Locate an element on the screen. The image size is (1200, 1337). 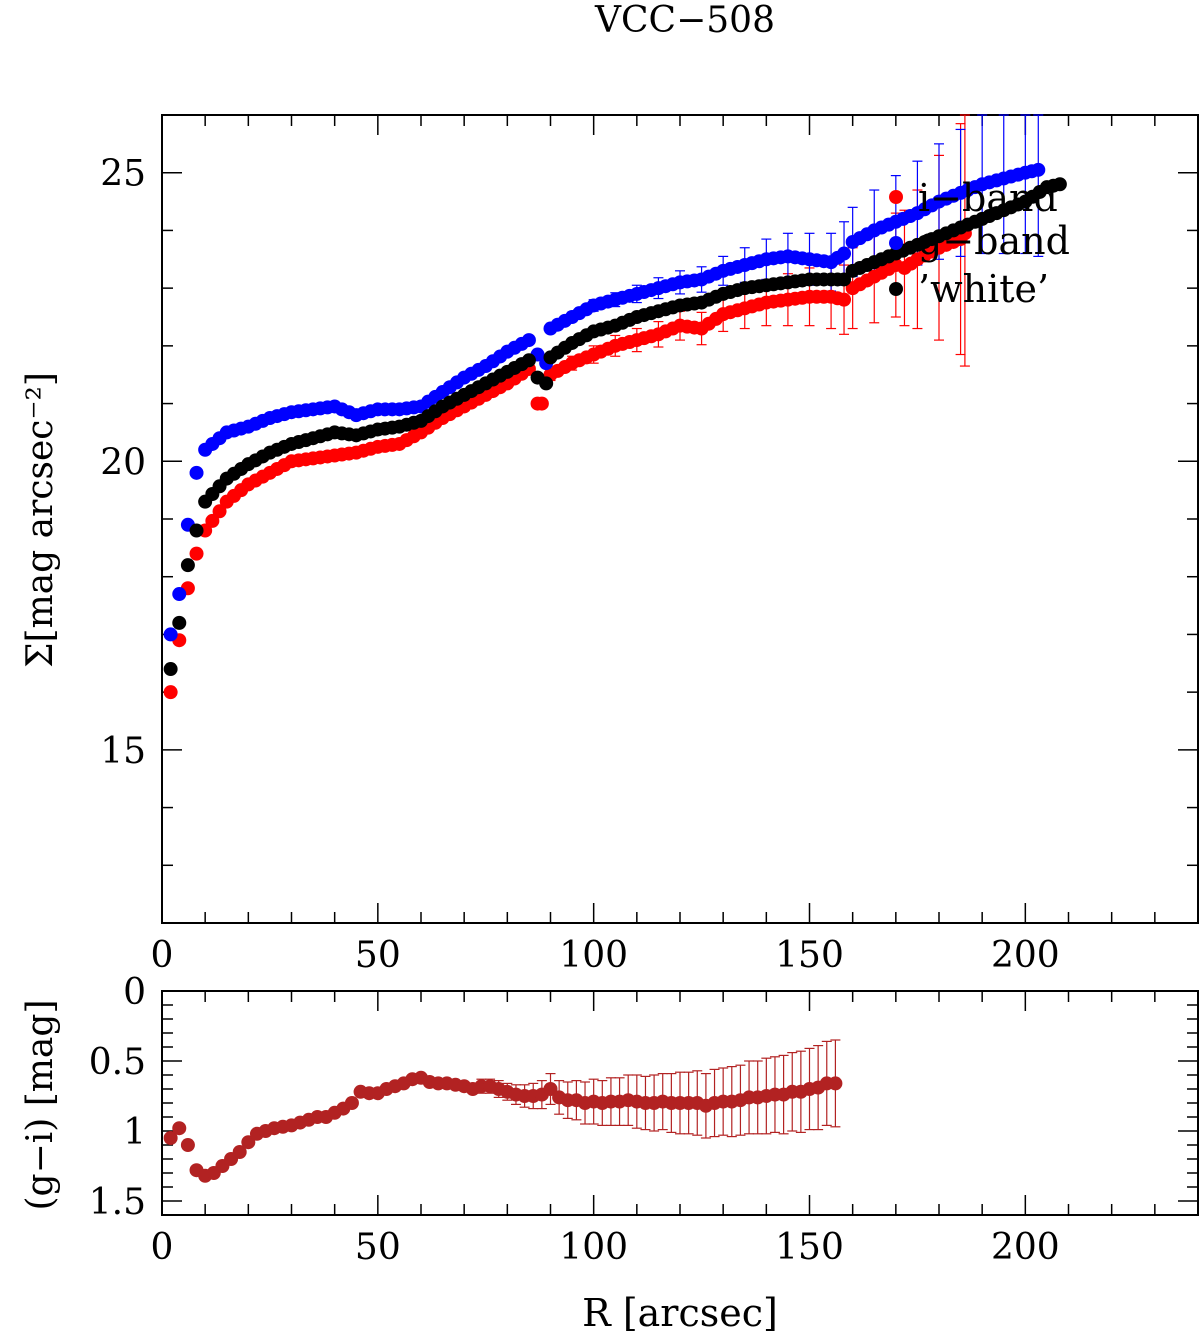
legend-marker-g-band is located at coordinates (896, 243).